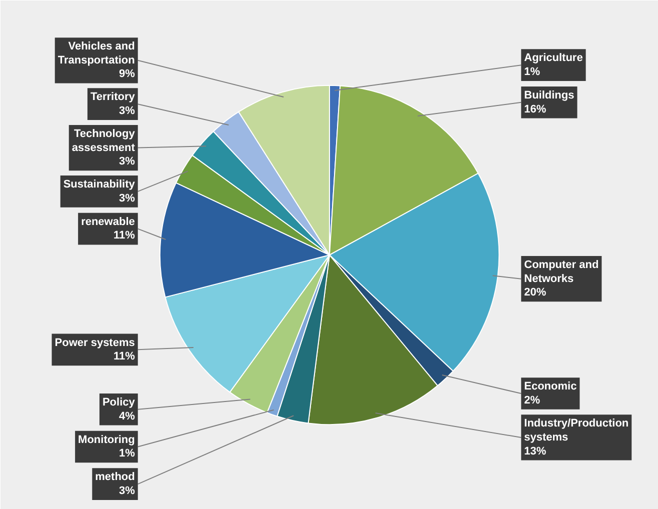 The width and height of the screenshot is (658, 509). I want to click on data-label: 20%, so click(535, 292).